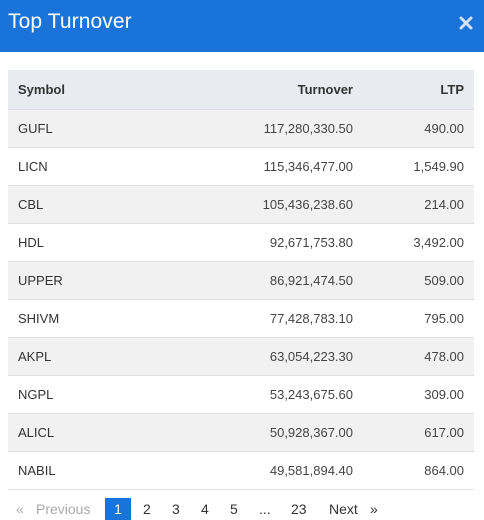 The width and height of the screenshot is (484, 520). I want to click on table-row: GUFL 117,280,330.50 490.00, so click(241, 128).